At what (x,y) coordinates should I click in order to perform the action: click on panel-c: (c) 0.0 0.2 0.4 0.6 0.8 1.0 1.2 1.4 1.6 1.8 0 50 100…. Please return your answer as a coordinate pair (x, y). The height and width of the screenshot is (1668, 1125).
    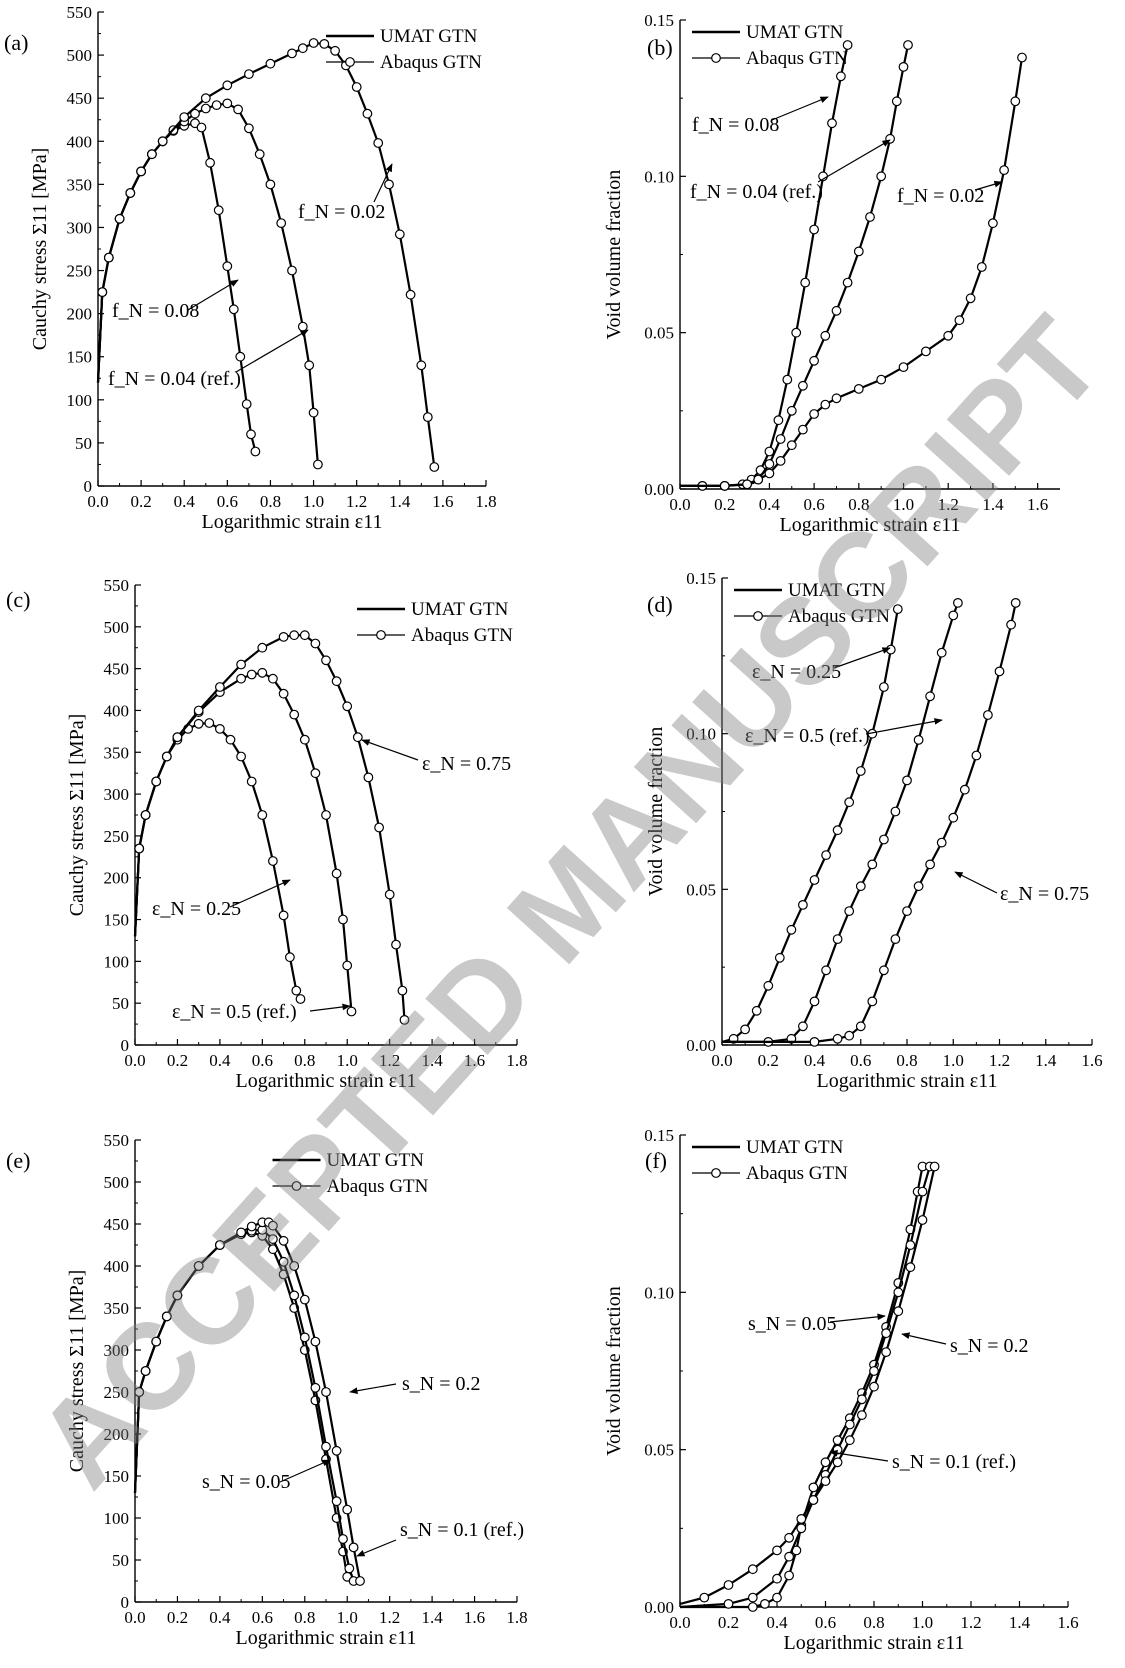
    Looking at the image, I should click on (267, 834).